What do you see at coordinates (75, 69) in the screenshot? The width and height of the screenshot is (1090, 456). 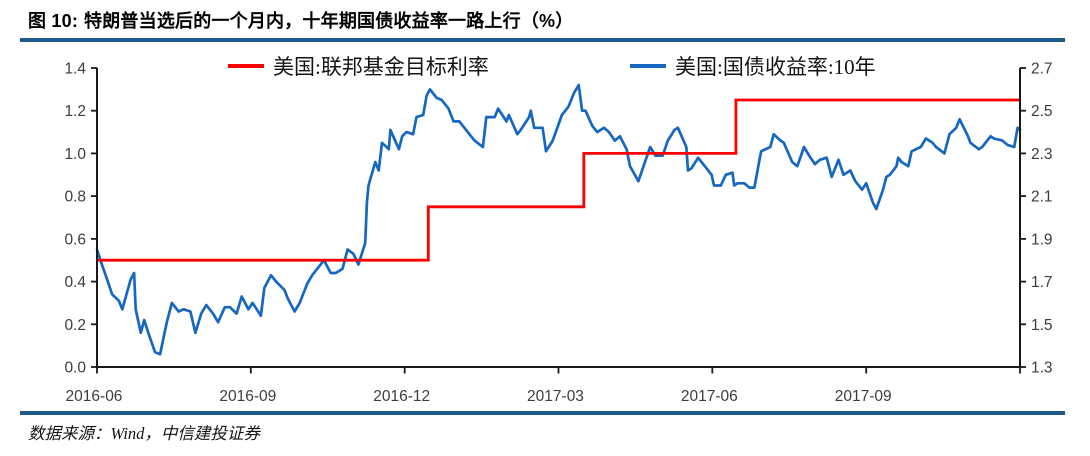 I see `left-axis-tick-label: 1.4` at bounding box center [75, 69].